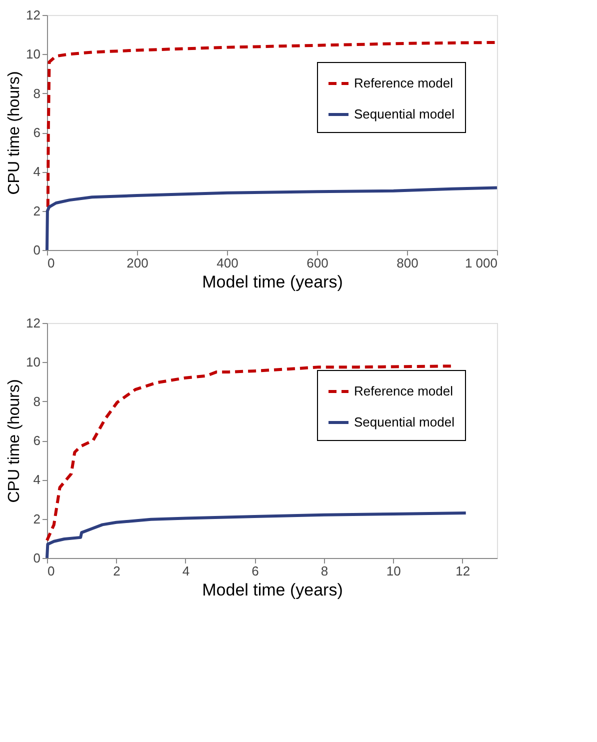 This screenshot has width=597, height=742. I want to click on x-tick-label: 200, so click(137, 263).